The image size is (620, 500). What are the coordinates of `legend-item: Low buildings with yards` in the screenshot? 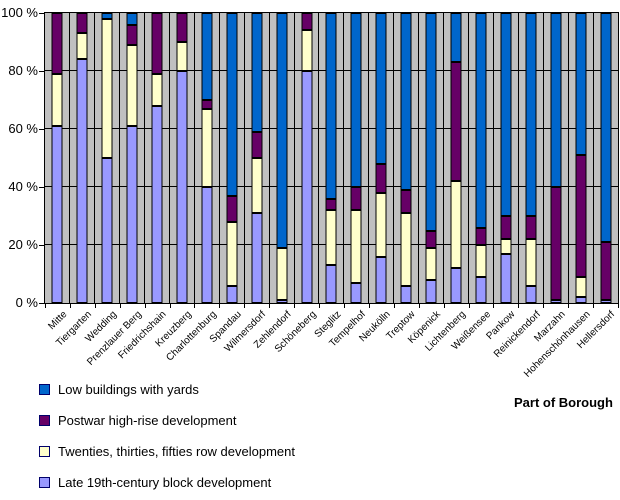 It's located at (167, 389).